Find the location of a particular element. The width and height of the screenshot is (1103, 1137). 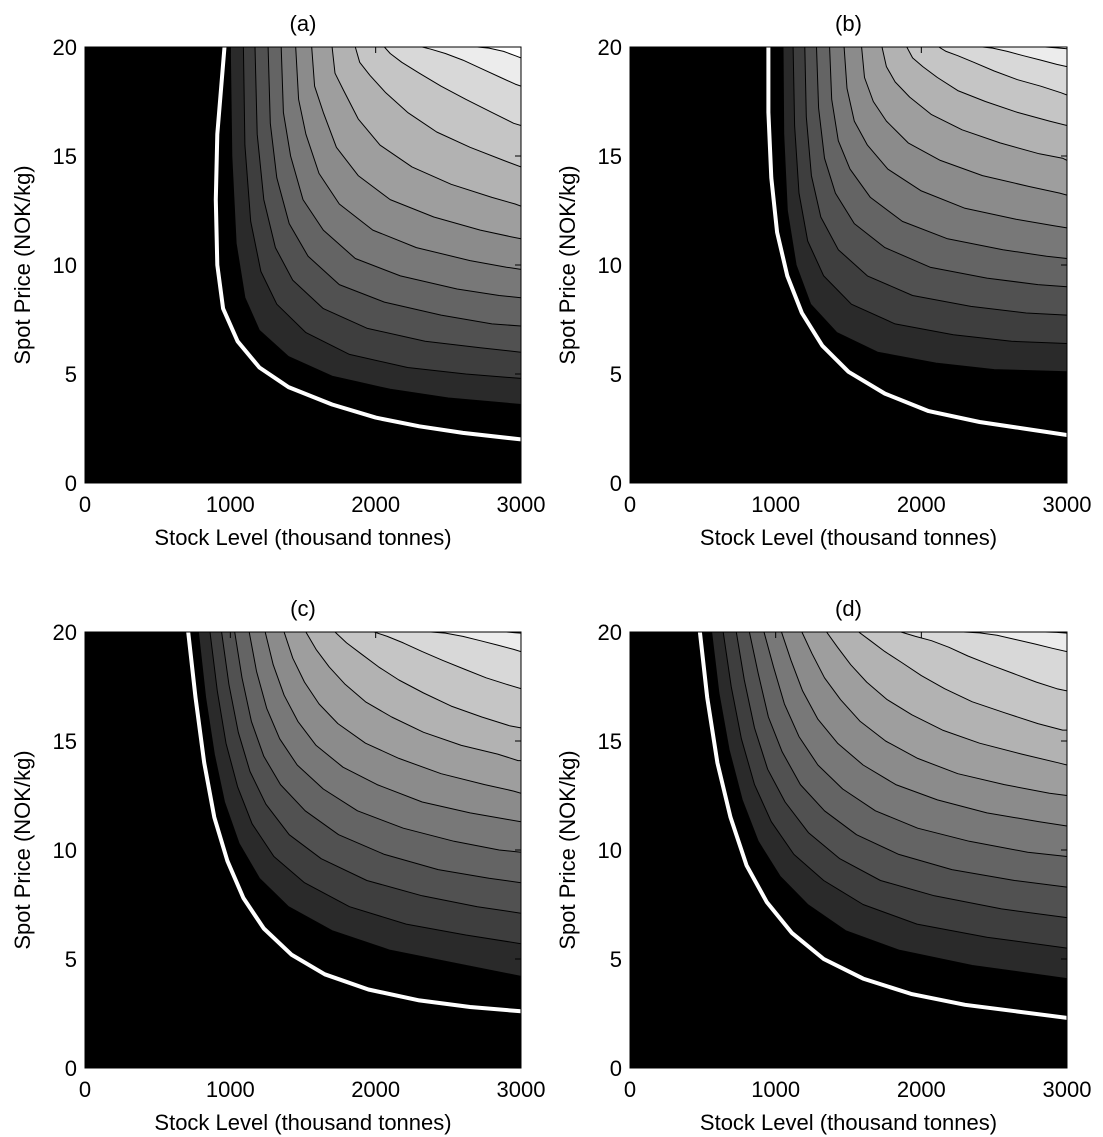

panel-title: (b) is located at coordinates (848, 23).